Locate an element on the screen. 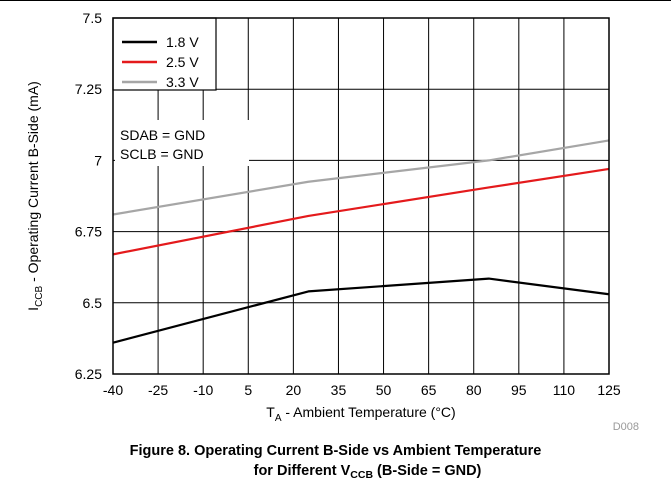 The height and width of the screenshot is (495, 671). x-tick-label: -10 is located at coordinates (203, 390).